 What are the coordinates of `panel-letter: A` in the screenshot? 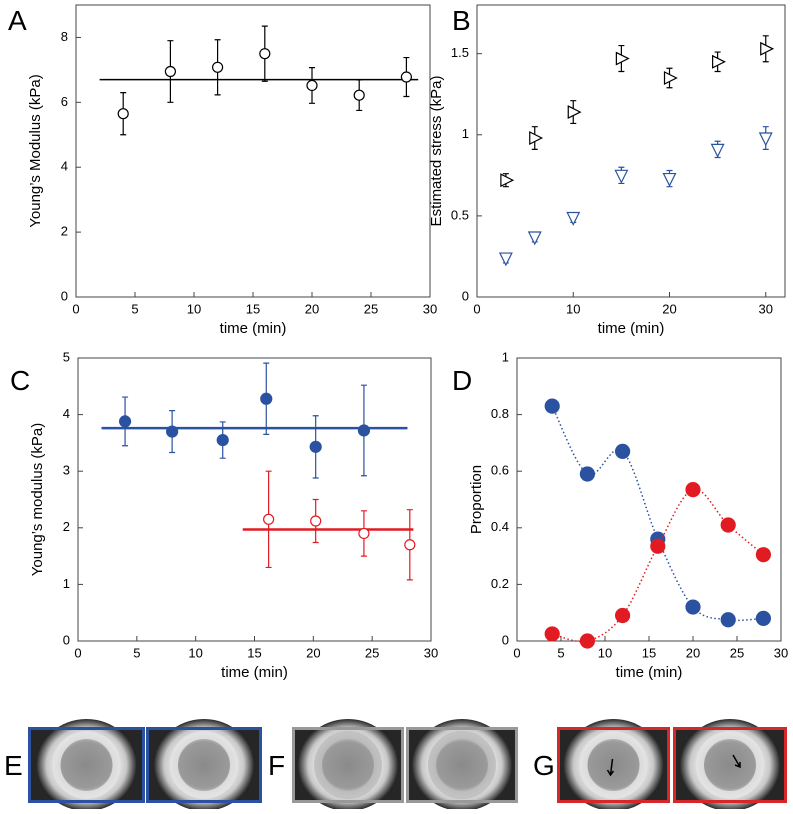 It's located at (17, 20).